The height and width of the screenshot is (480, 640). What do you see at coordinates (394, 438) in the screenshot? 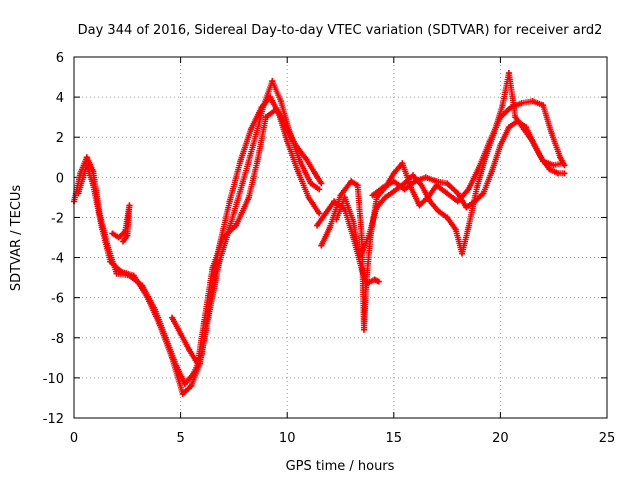
I see `x-tick-label: 15` at bounding box center [394, 438].